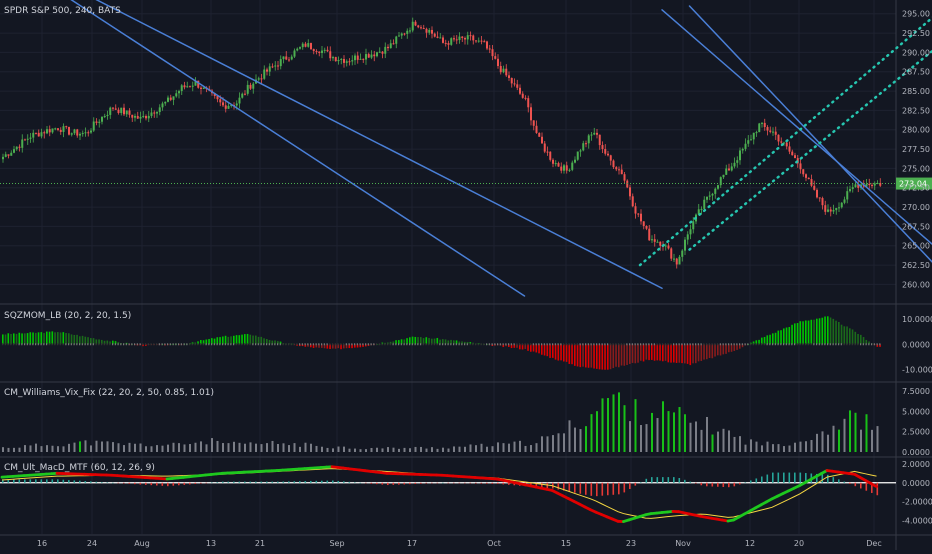  Describe the element at coordinates (631, 543) in the screenshot. I see `time-tick-label: 23` at that location.